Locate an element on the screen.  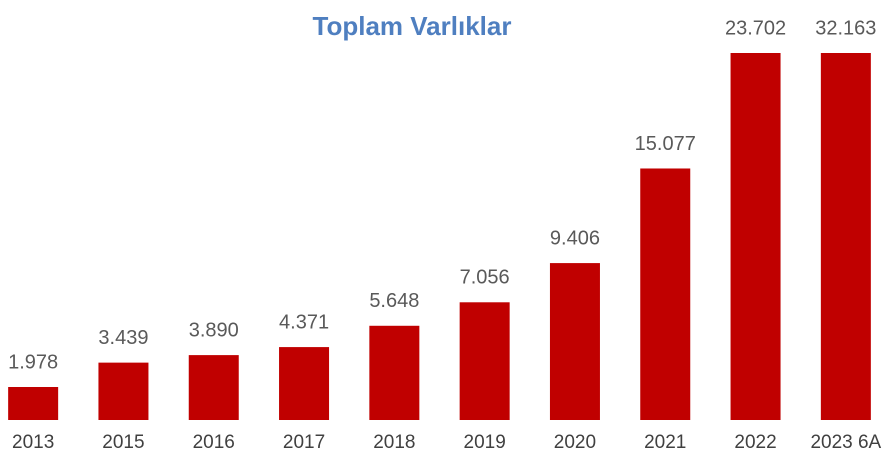
data-label: 7.056 is located at coordinates (485, 278).